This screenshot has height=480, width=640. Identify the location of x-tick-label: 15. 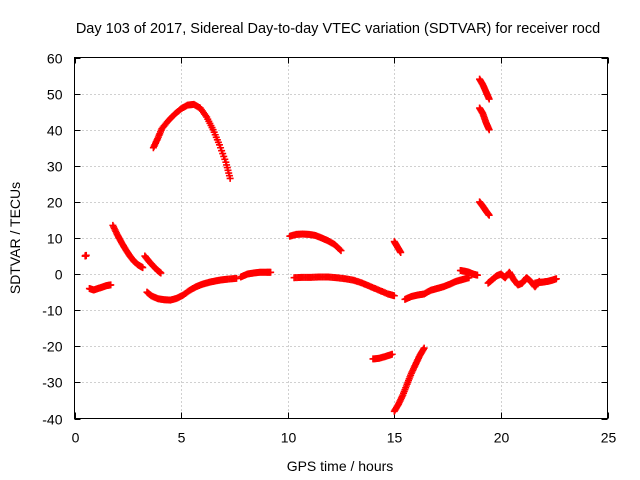
(395, 438).